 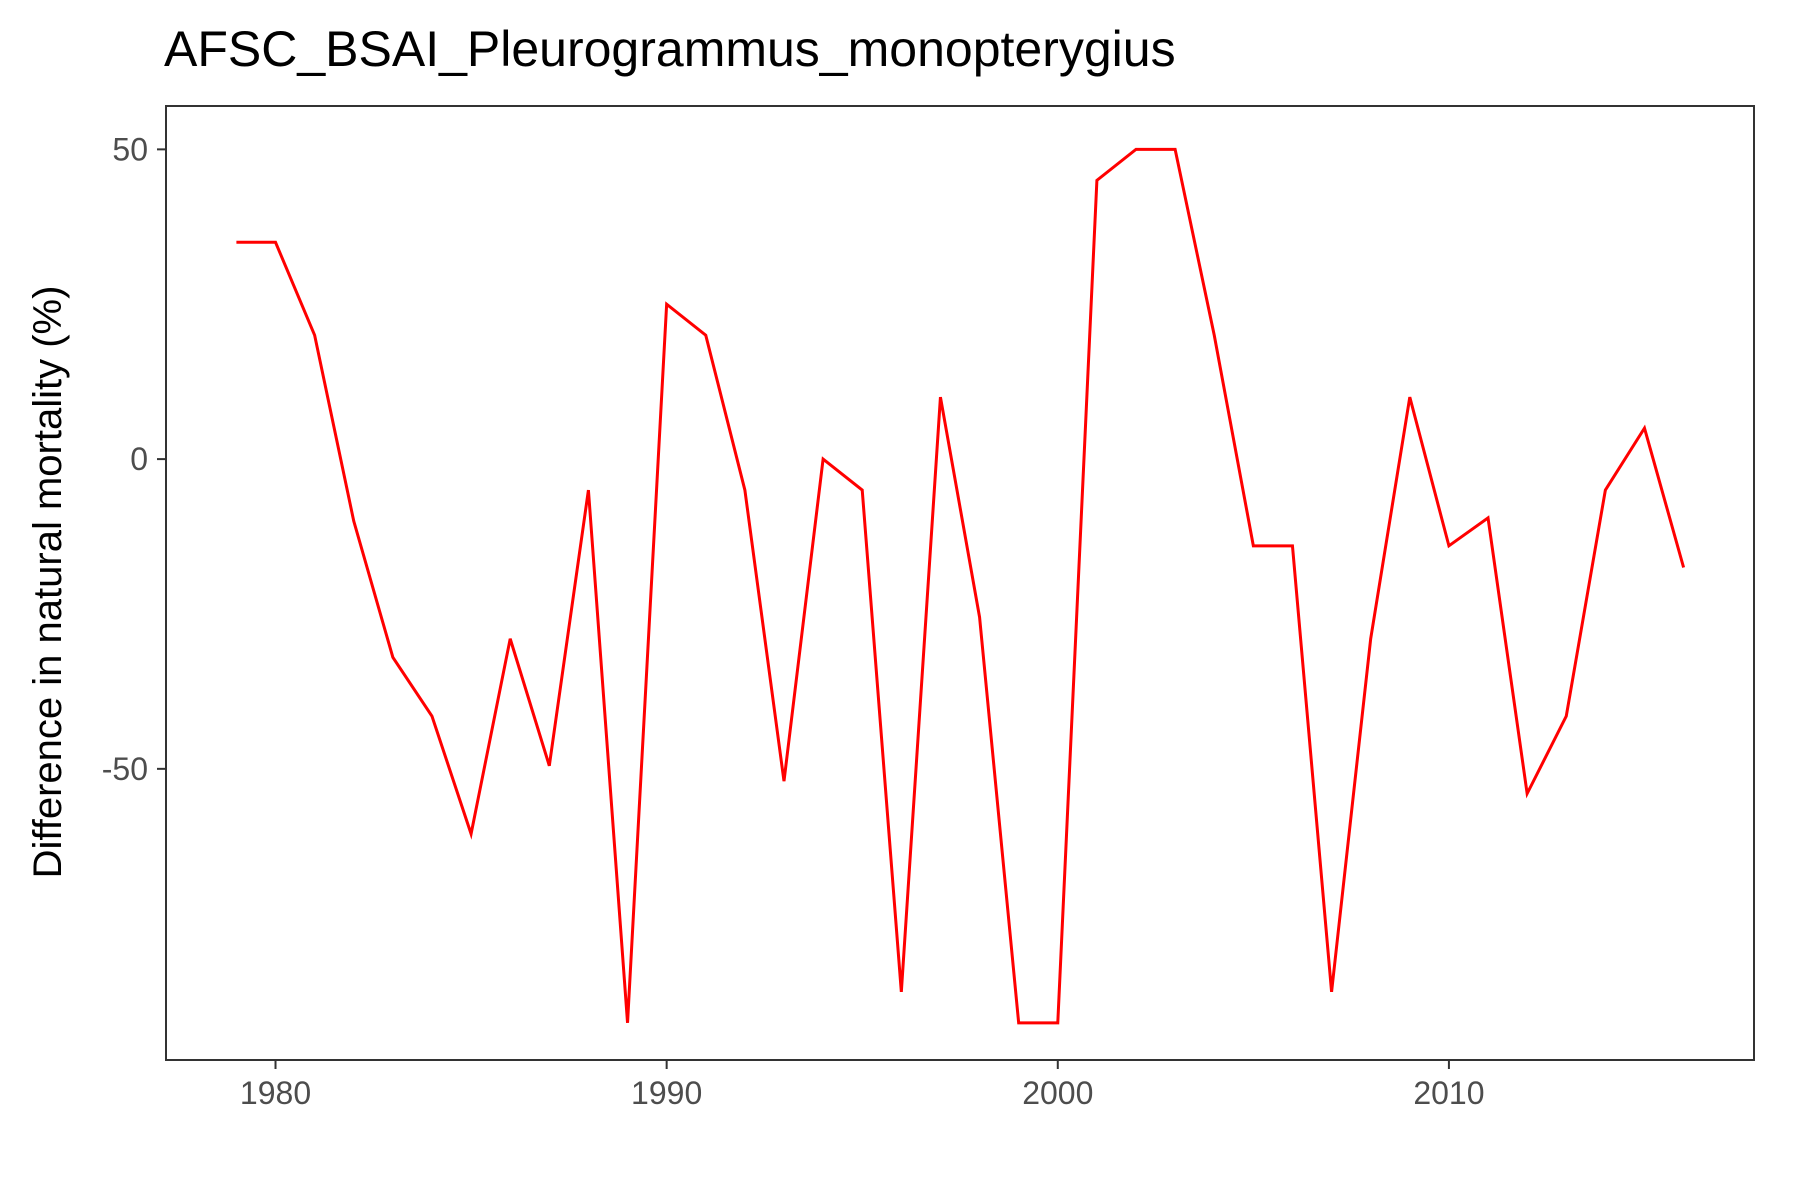 I want to click on chart-title: AFSC_BSAI_Pleurogrammus_monopterygius, so click(x=670, y=49).